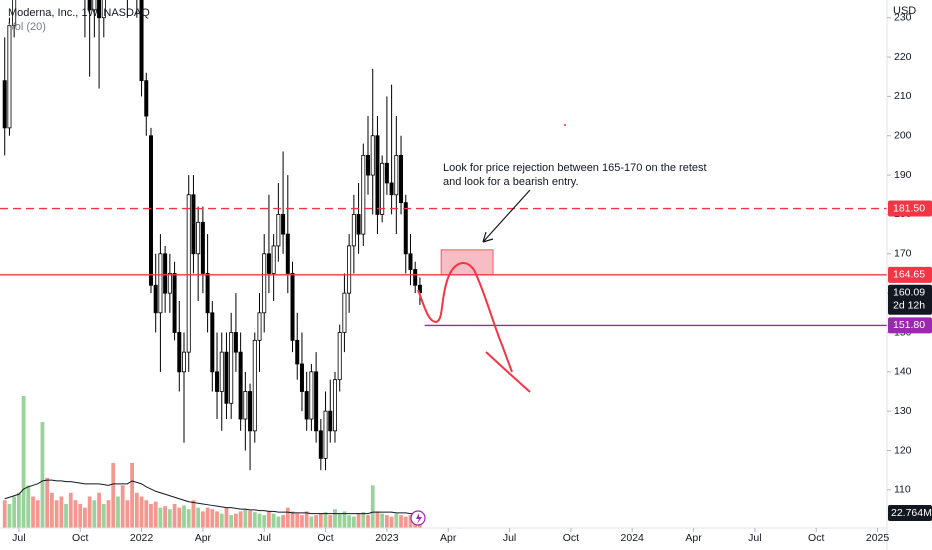 The width and height of the screenshot is (932, 550). I want to click on x-tick-label: Jul, so click(754, 538).